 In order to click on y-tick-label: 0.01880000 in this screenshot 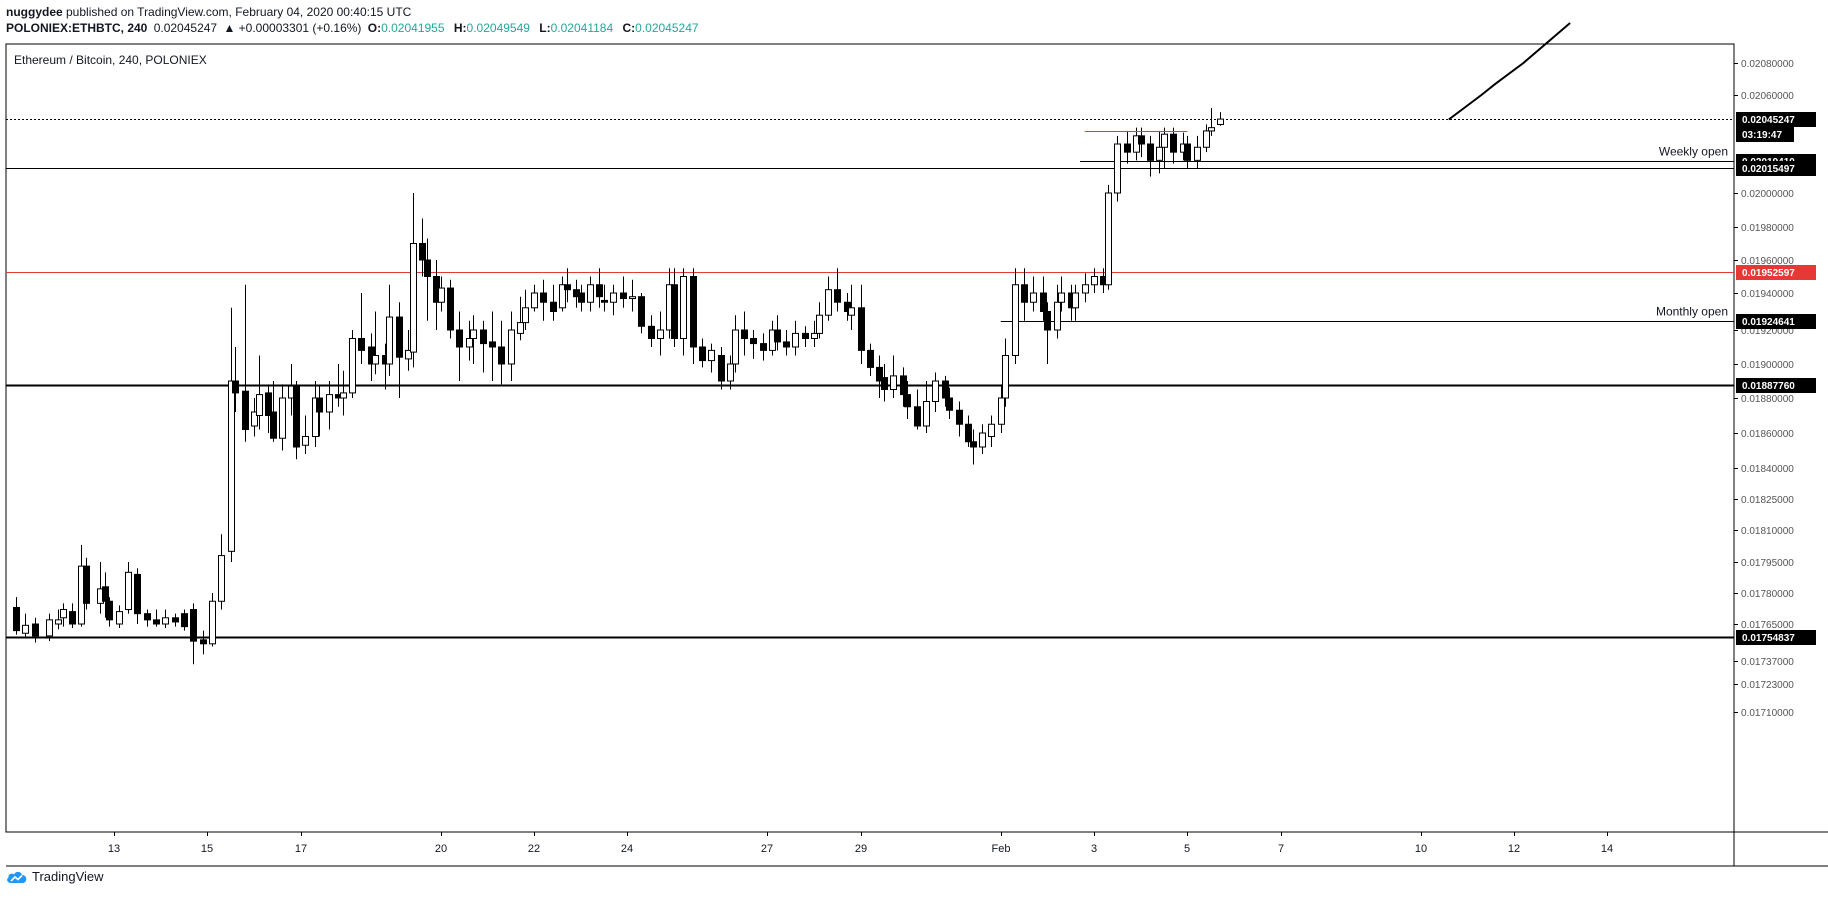, I will do `click(1767, 399)`.